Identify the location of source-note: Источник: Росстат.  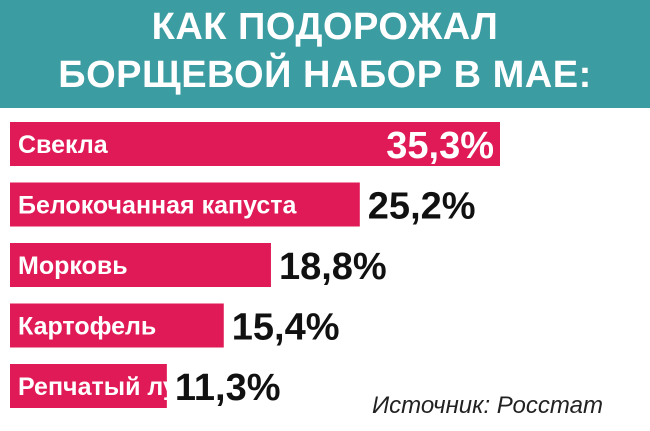
(487, 405).